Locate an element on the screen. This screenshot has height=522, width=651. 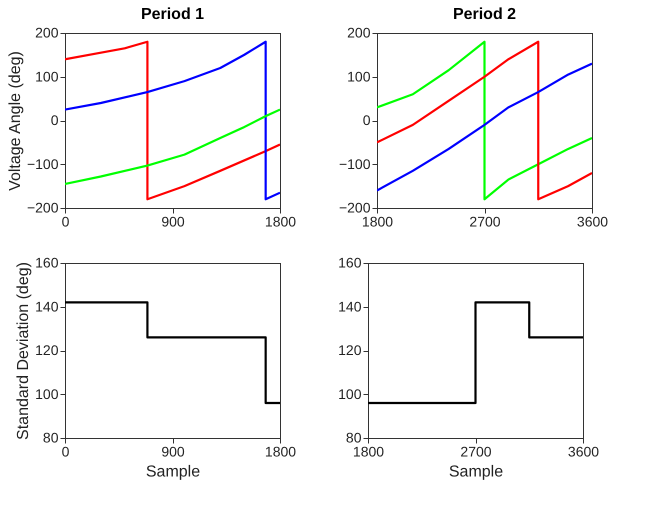
chart-title: Period 2 is located at coordinates (484, 14).